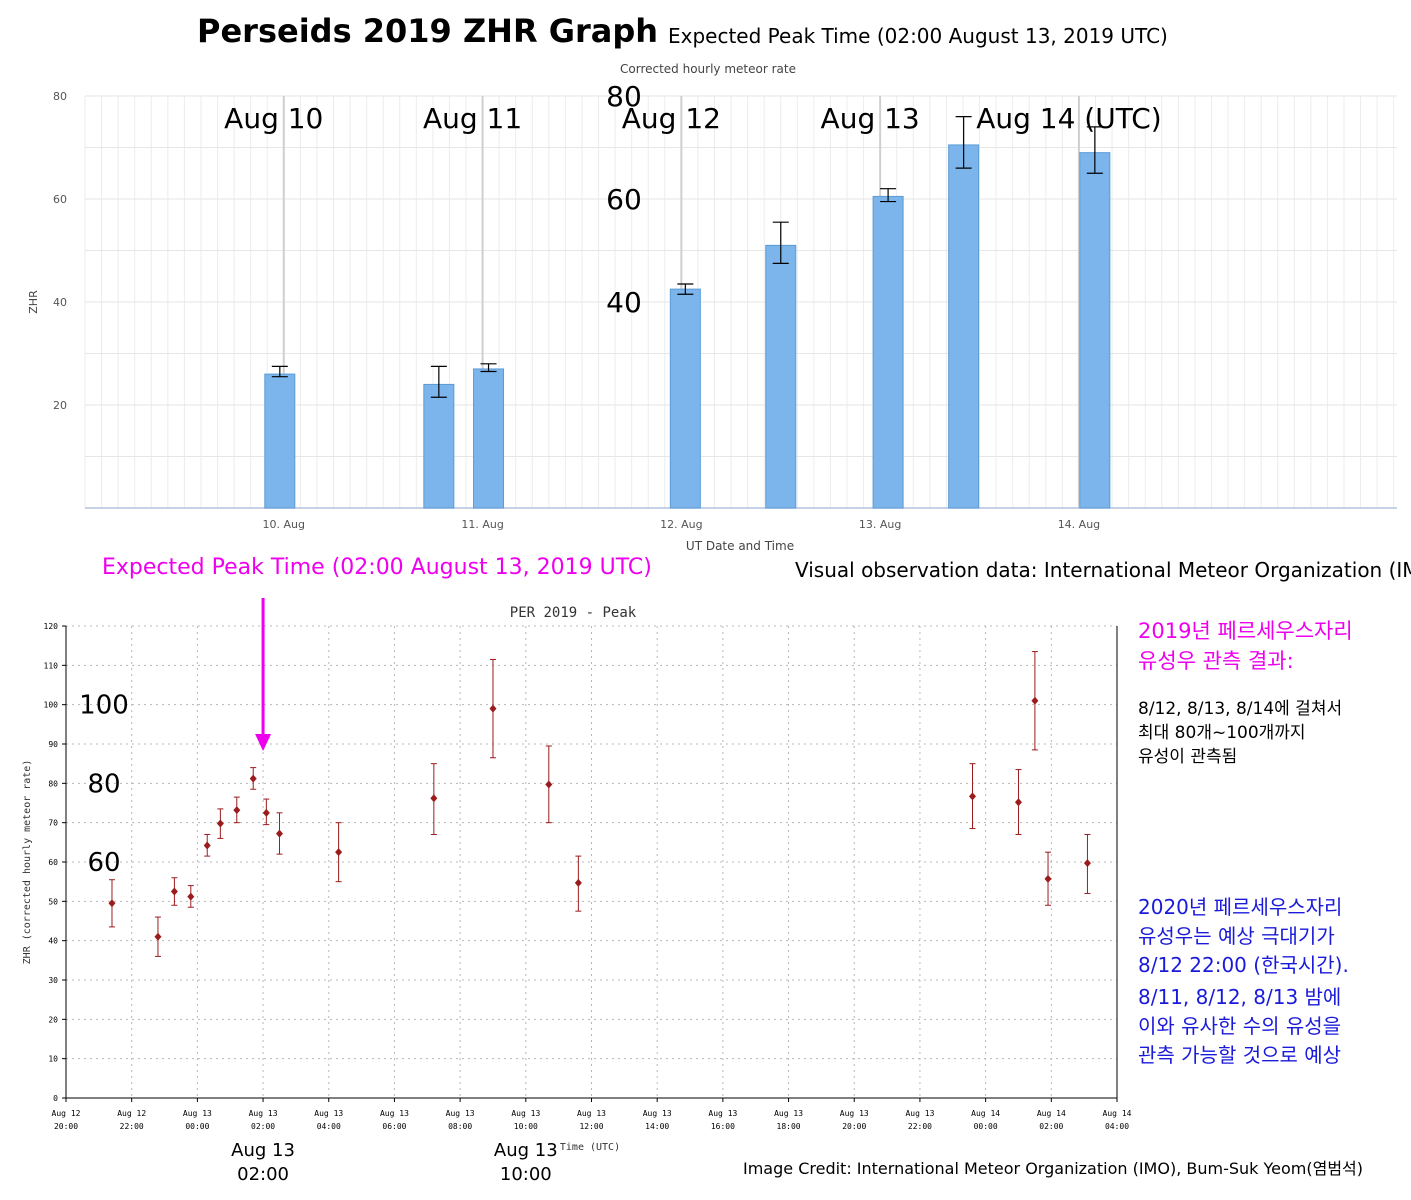 This screenshot has width=1411, height=1200. What do you see at coordinates (591, 1126) in the screenshot?
I see `x-tick-label: 12:00` at bounding box center [591, 1126].